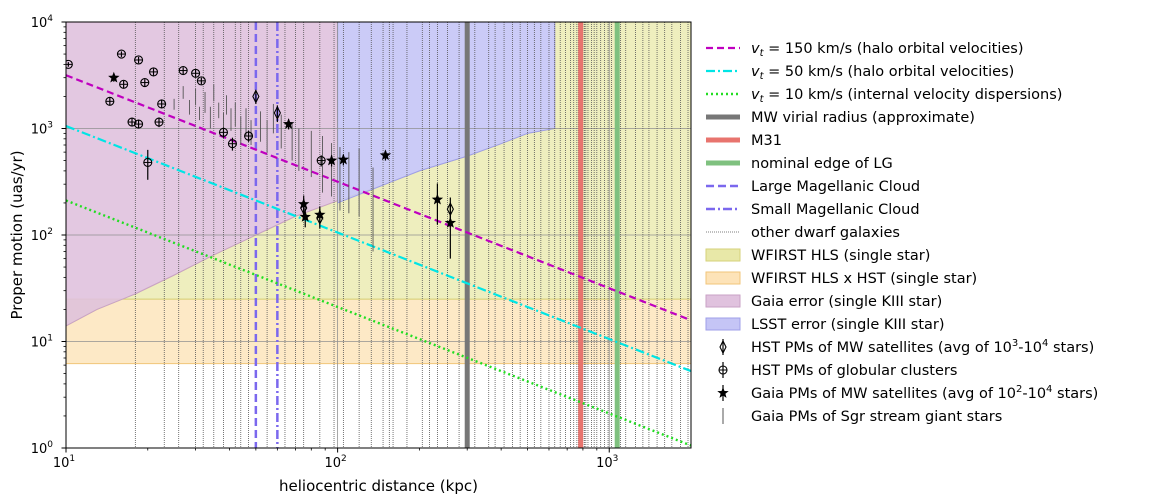 The width and height of the screenshot is (1152, 504). I want to click on lsst-error-region, so click(446, 113).